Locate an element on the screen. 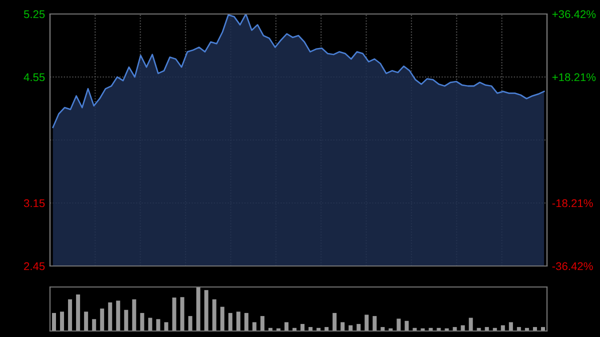 The width and height of the screenshot is (600, 337). y-tick-label: 5.25 is located at coordinates (34, 14).